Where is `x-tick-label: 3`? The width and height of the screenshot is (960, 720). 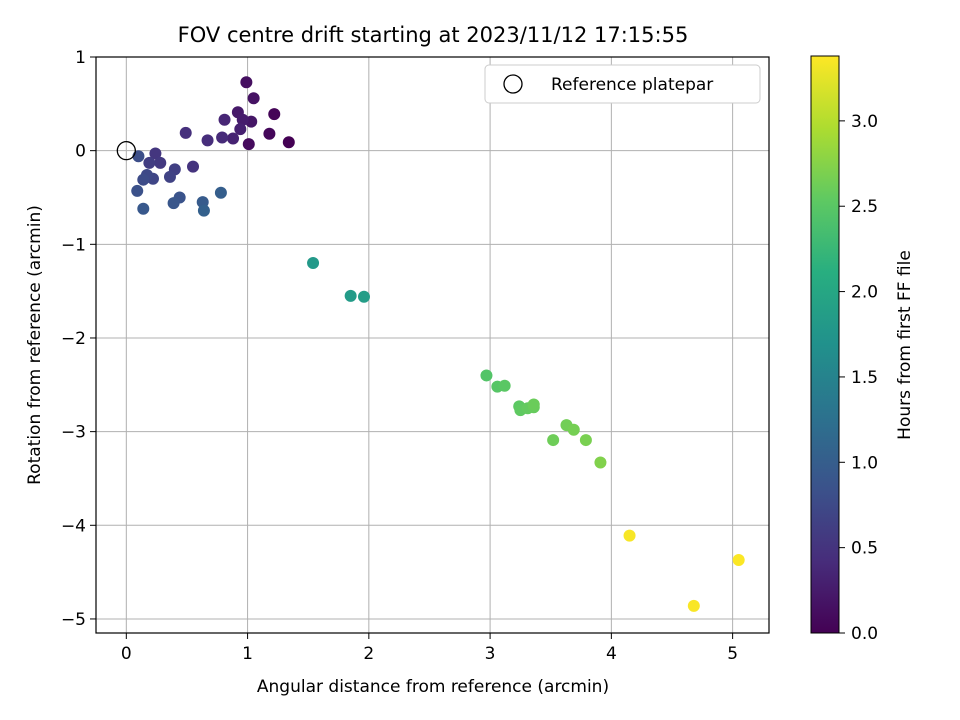
x-tick-label: 3 is located at coordinates (490, 654).